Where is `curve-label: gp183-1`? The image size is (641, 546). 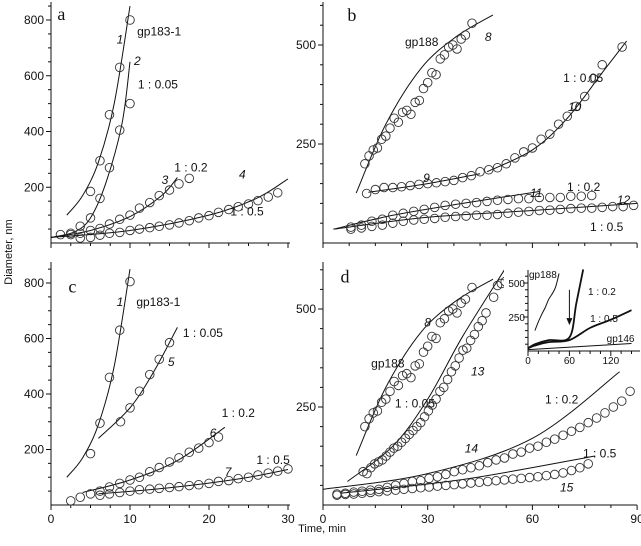
curve-label: gp183-1 is located at coordinates (158, 302).